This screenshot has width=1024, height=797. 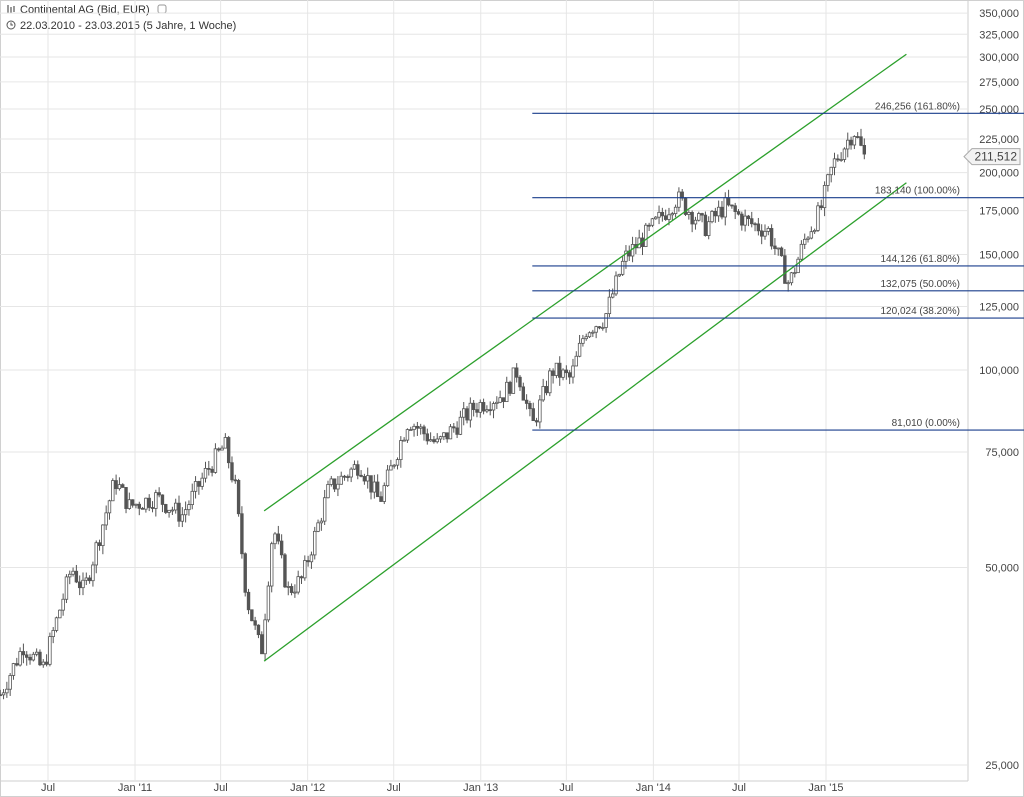 What do you see at coordinates (999, 140) in the screenshot?
I see `y-tick-label: 225,000` at bounding box center [999, 140].